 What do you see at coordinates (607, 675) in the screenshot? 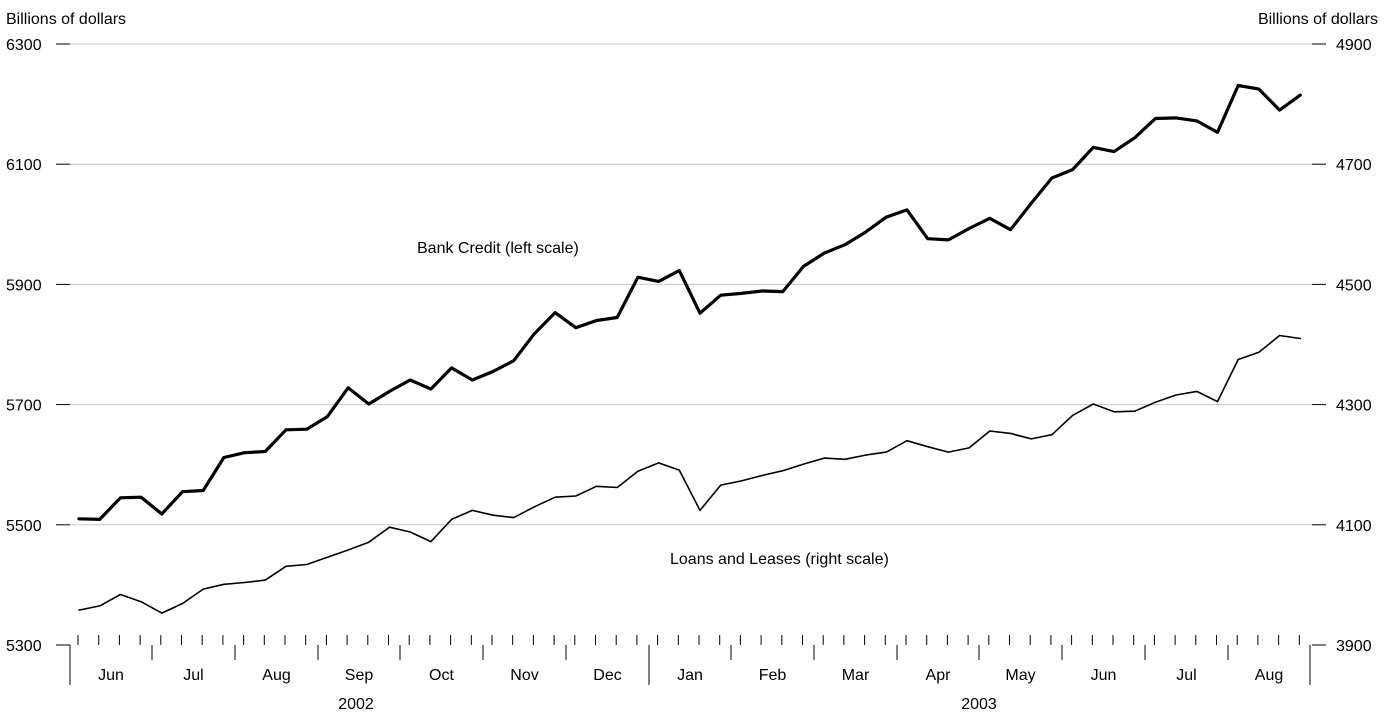
I see `month-label: Dec` at bounding box center [607, 675].